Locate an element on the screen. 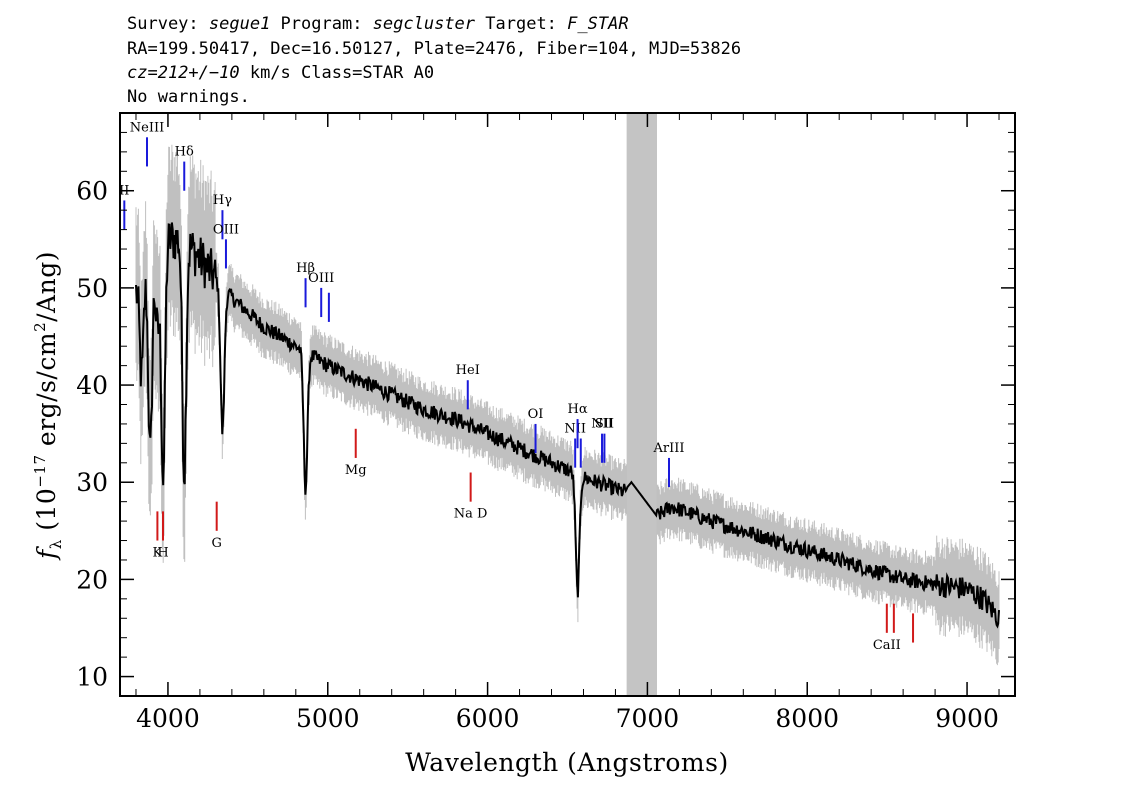 The height and width of the screenshot is (810, 1134). absorption-line-label: Na D is located at coordinates (471, 514).